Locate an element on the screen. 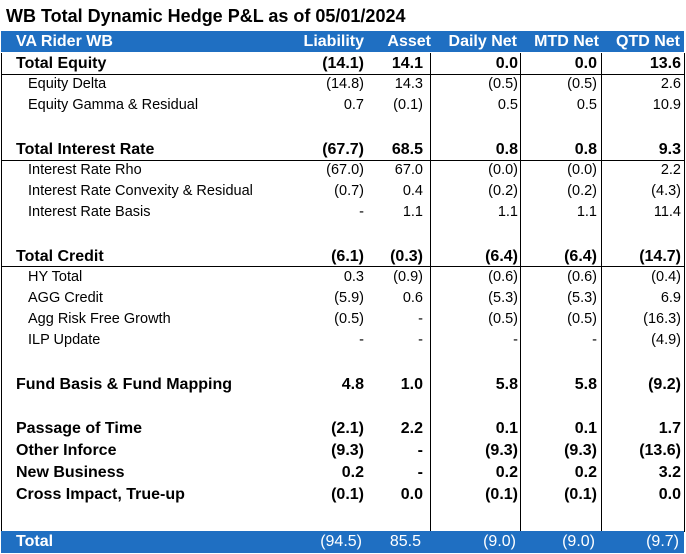  credit-divider is located at coordinates (343, 266).